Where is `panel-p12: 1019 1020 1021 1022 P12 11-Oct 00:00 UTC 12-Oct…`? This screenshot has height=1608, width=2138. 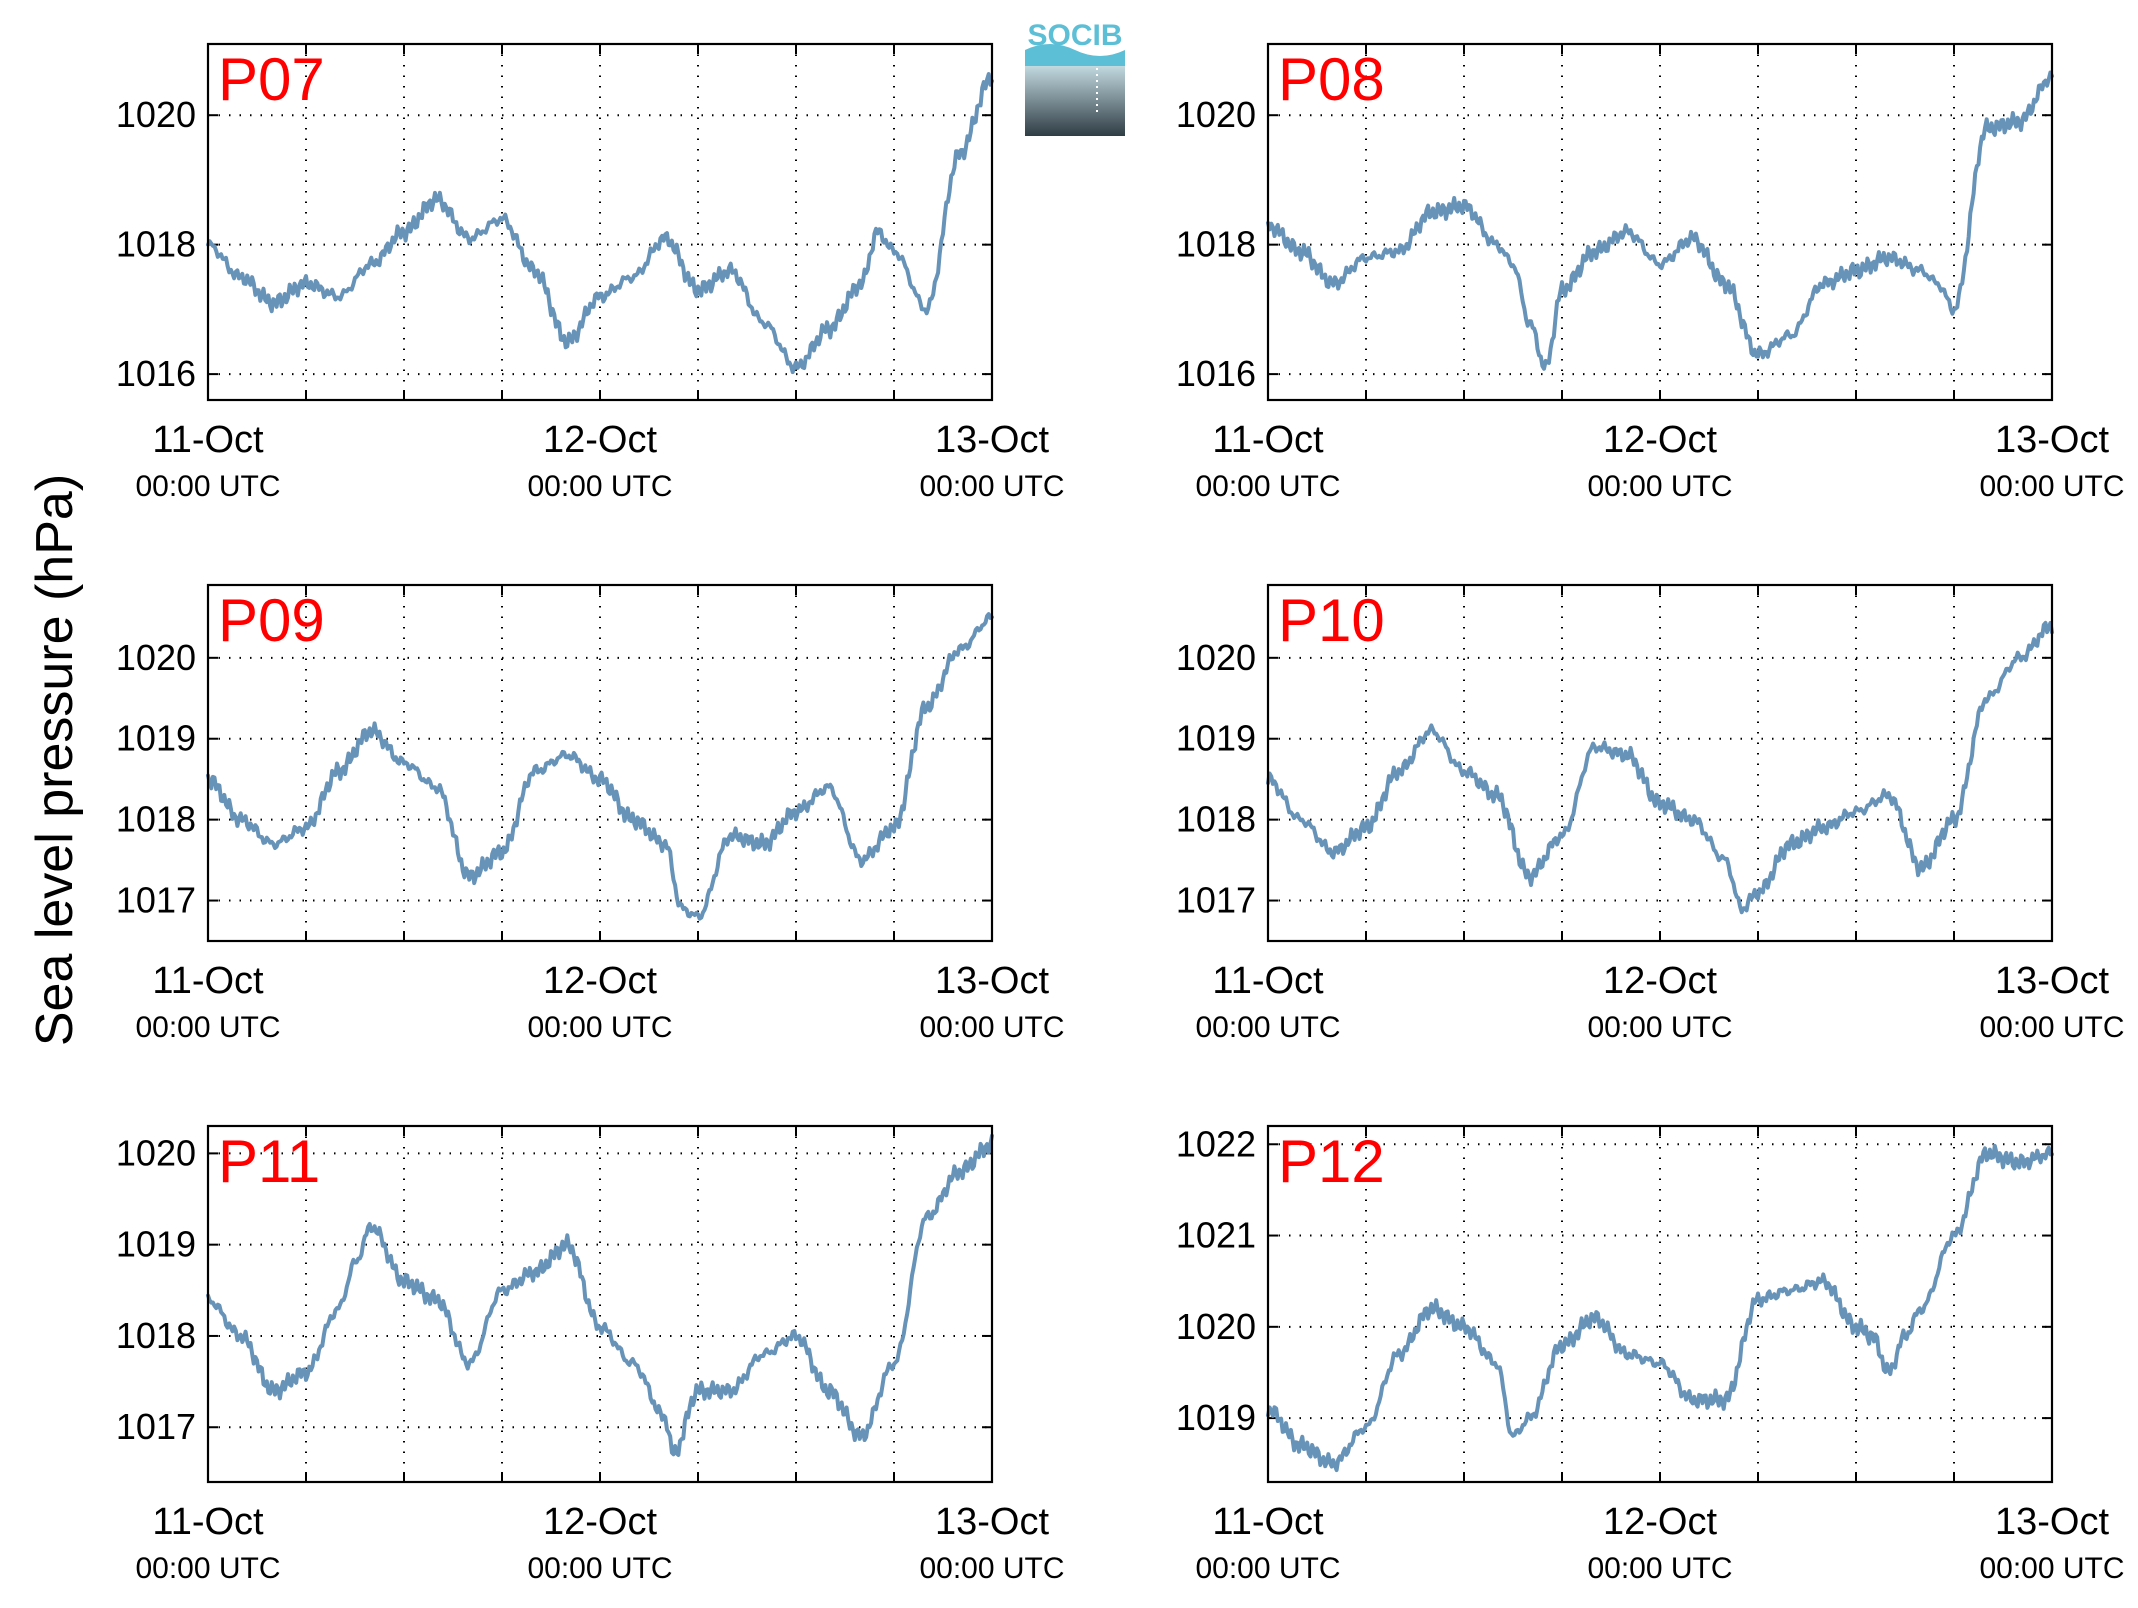 panel-p12: 1019 1020 1021 1022 P12 11-Oct 00:00 UTC 12-Oct… is located at coordinates (1650, 1354).